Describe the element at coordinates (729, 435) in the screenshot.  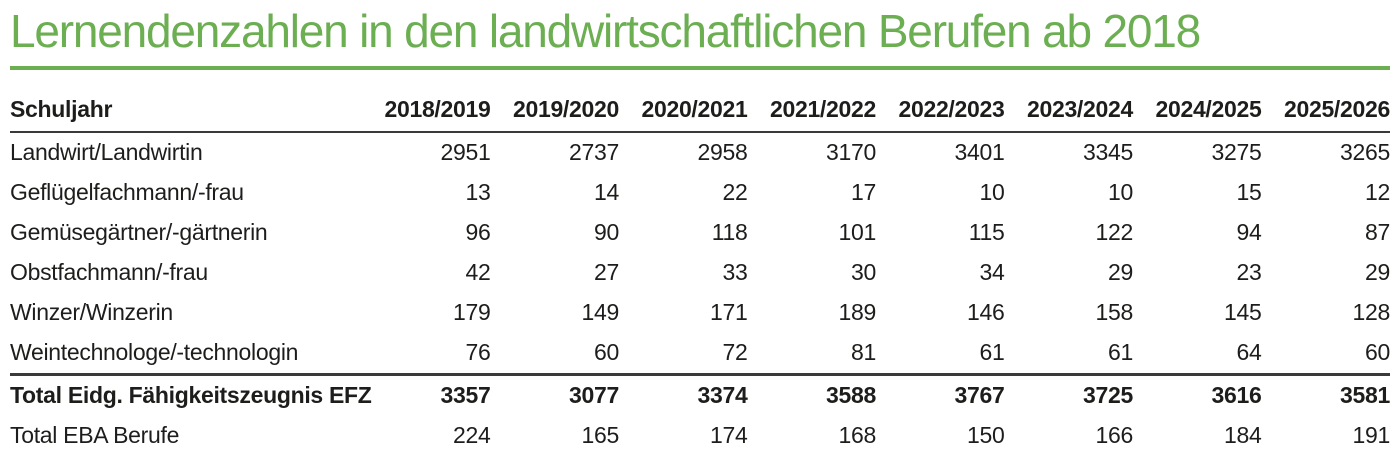
I see `value-cell: 174` at that location.